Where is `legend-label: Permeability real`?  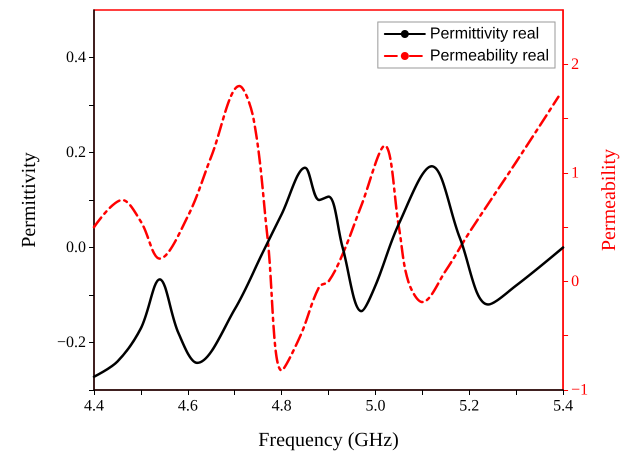
legend-label: Permeability real is located at coordinates (489, 56).